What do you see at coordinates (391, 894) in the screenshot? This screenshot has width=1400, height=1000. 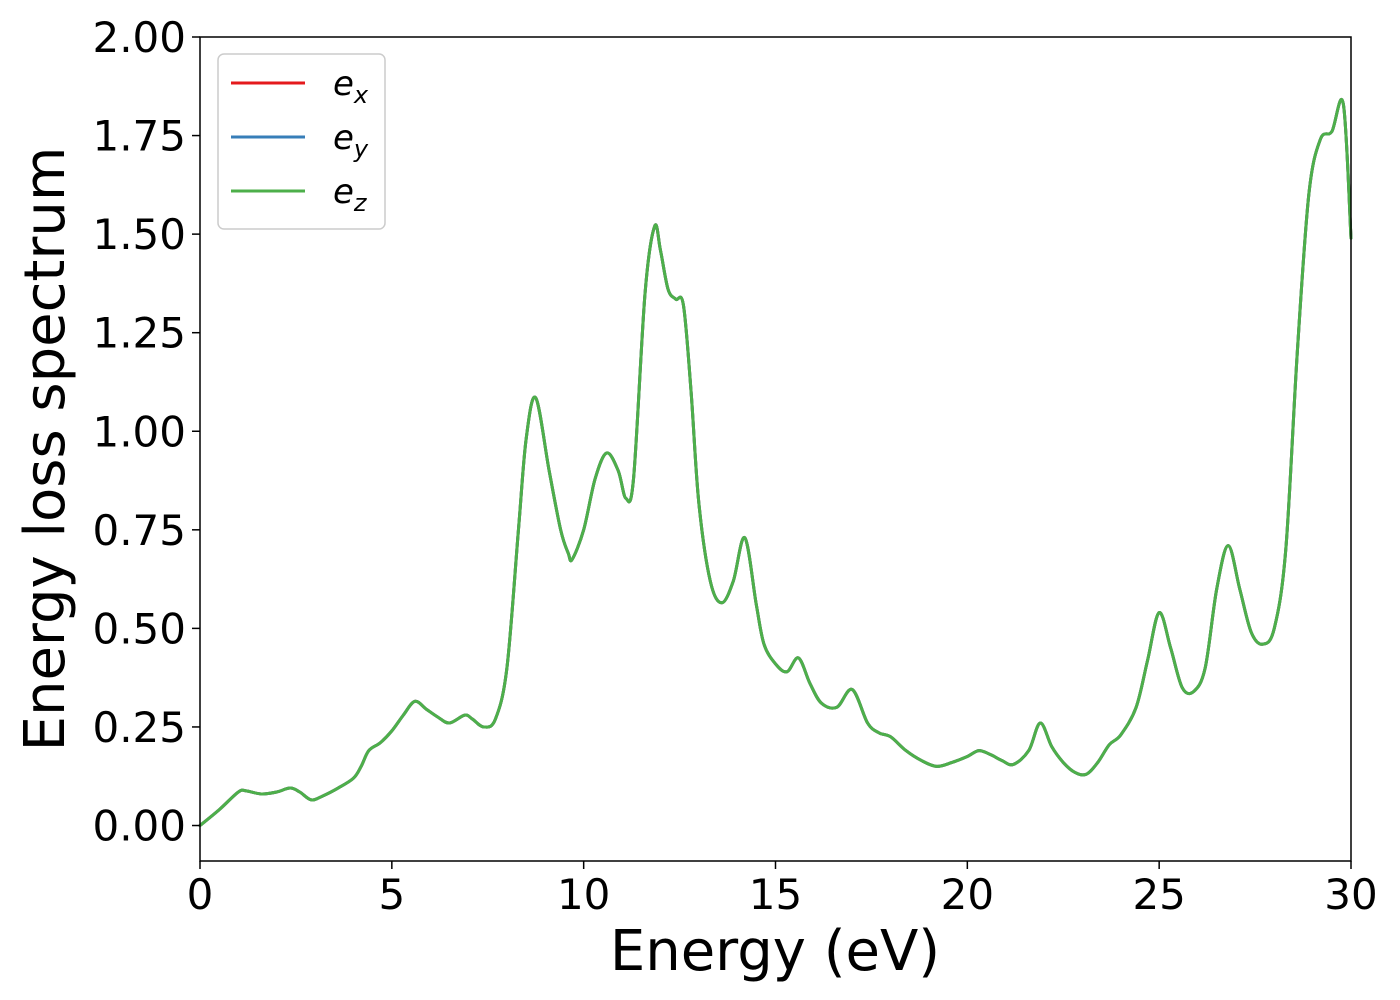 I see `x-tick-label: 5` at bounding box center [391, 894].